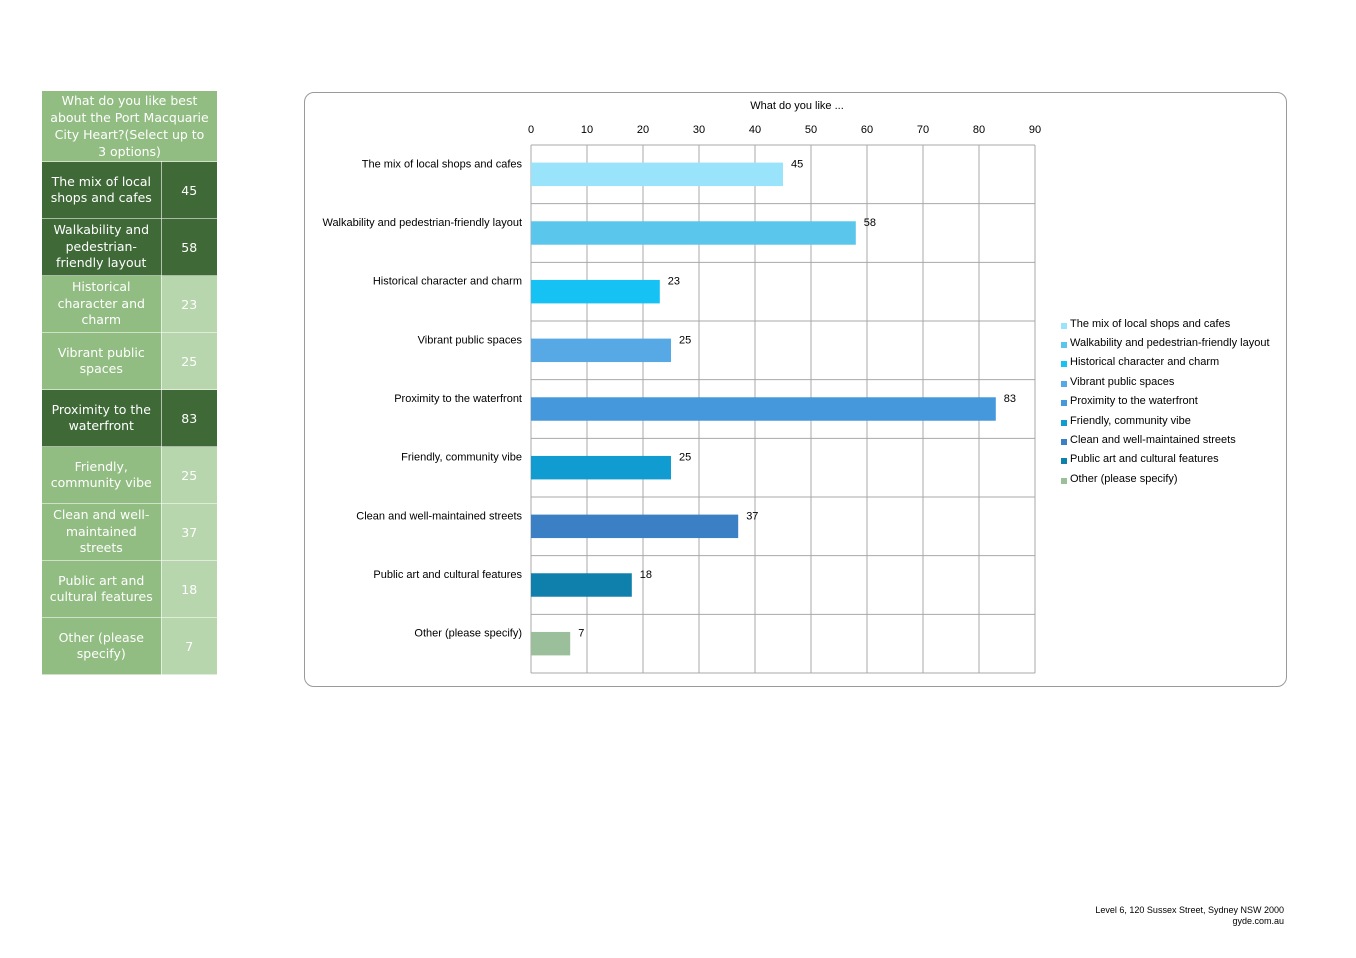 This screenshot has width=1356, height=958. What do you see at coordinates (923, 130) in the screenshot?
I see `x-tick-label: 70` at bounding box center [923, 130].